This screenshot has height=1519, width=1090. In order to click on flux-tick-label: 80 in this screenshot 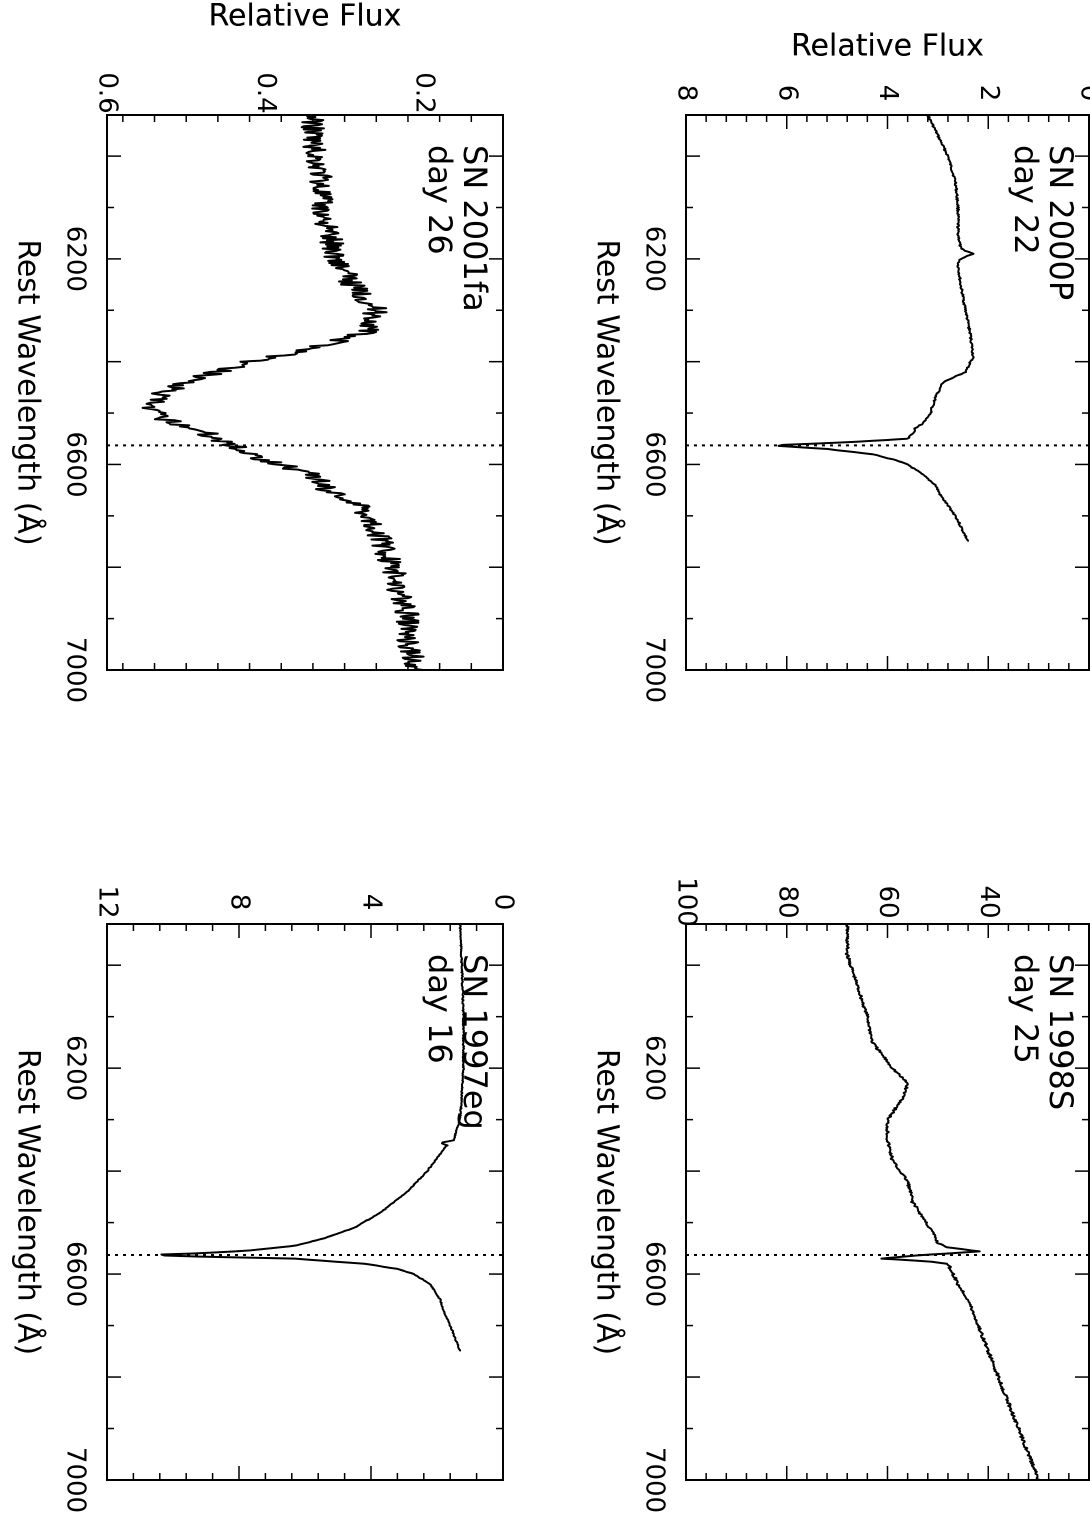, I will do `click(787, 901)`.